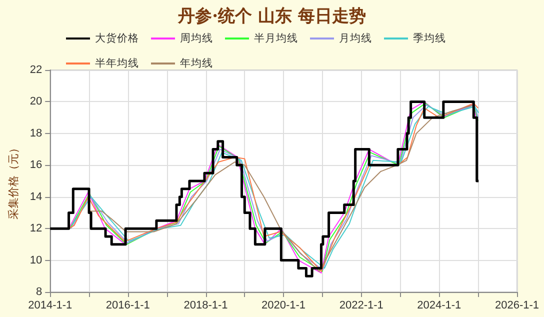  I want to click on y-tick-label: 8, so click(39, 292).